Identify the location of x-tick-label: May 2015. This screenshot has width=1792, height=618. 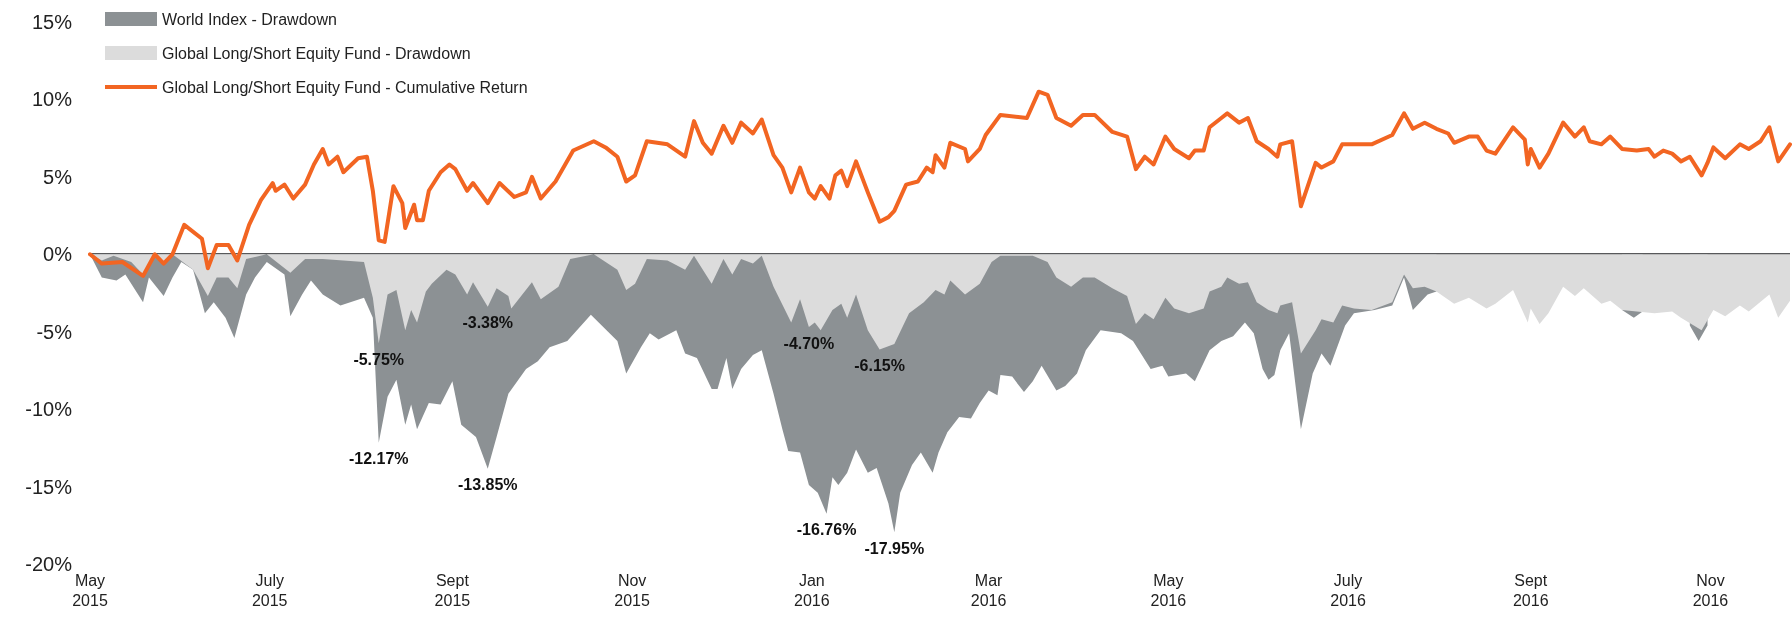
(90, 590).